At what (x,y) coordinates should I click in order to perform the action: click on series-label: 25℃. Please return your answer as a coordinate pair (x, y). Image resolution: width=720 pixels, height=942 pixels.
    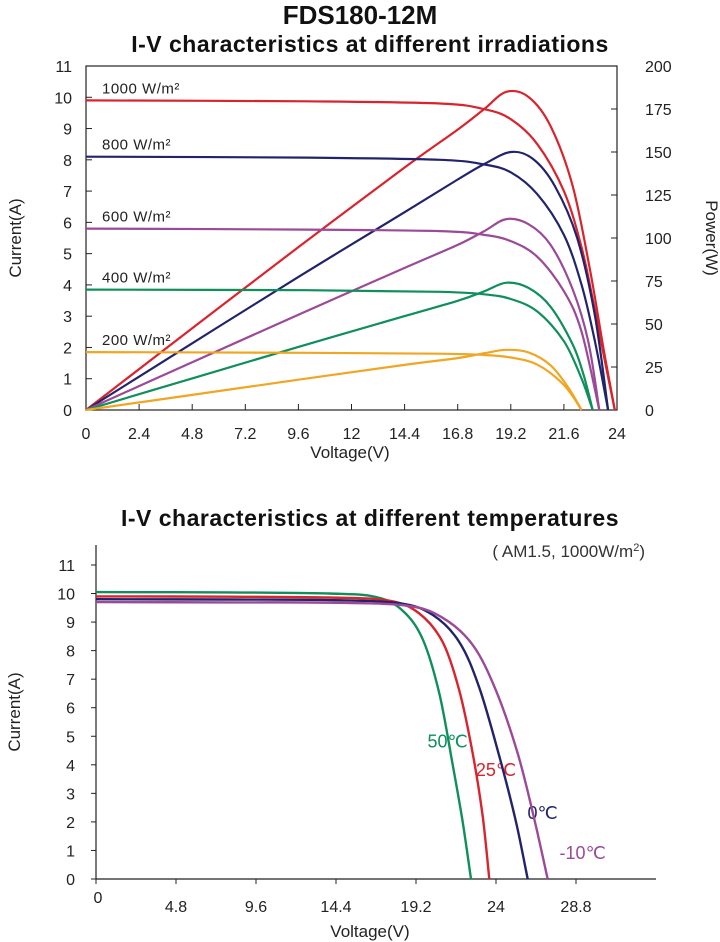
    Looking at the image, I should click on (496, 770).